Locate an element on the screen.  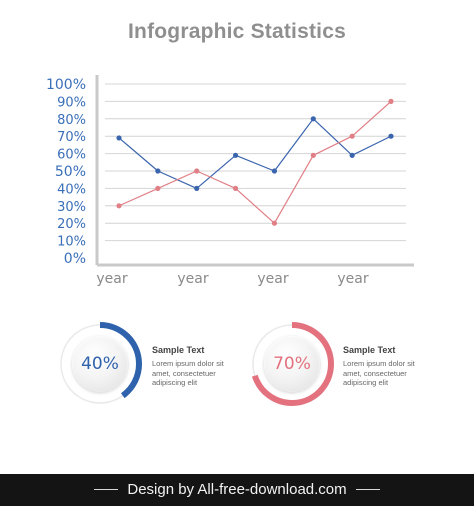
gauge-40-percent: 40% is located at coordinates (100, 364).